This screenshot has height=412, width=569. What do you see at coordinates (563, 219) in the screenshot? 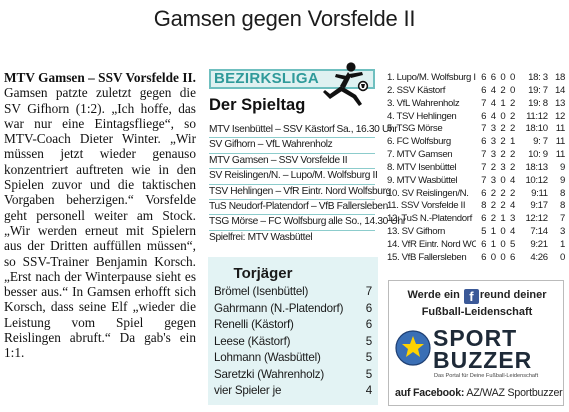
I see `standings-points: 7` at bounding box center [563, 219].